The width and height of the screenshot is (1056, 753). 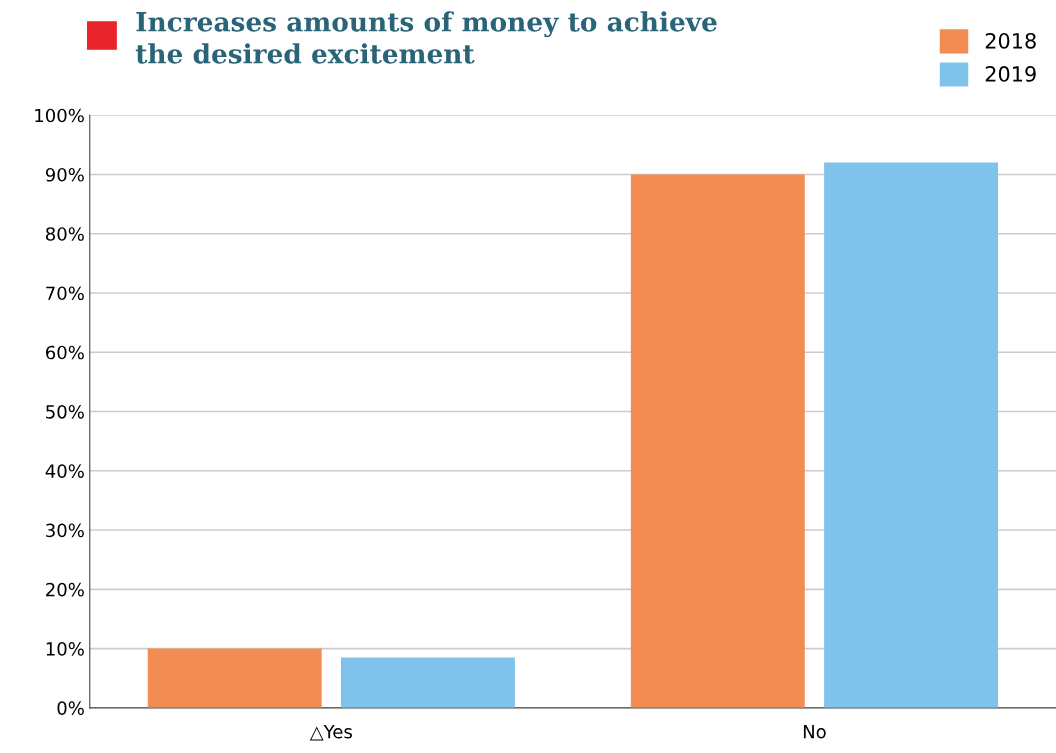 I want to click on y-tick-label: 60%, so click(x=65, y=352).